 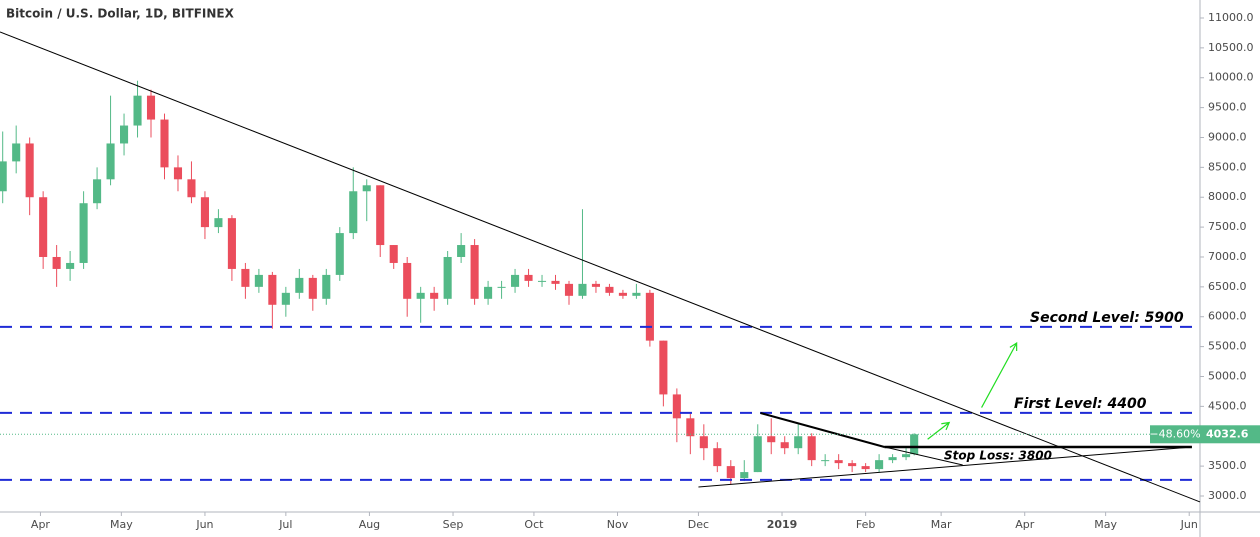 I want to click on chart-title: Bitcoin / U.S. Dollar, 1D, BITFINEX, so click(x=120, y=14).